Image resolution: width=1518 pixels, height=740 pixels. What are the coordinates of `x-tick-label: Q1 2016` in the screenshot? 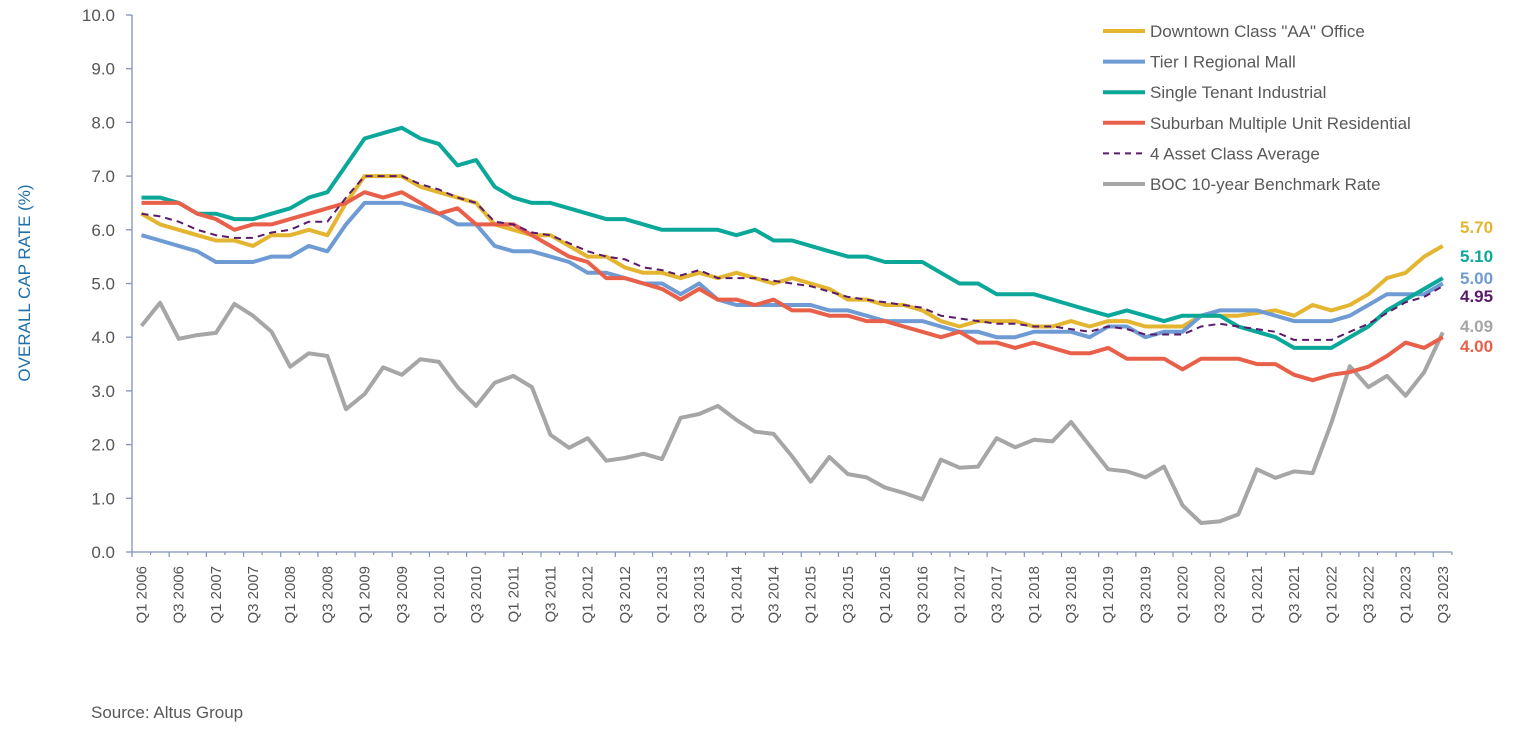 It's located at (885, 595).